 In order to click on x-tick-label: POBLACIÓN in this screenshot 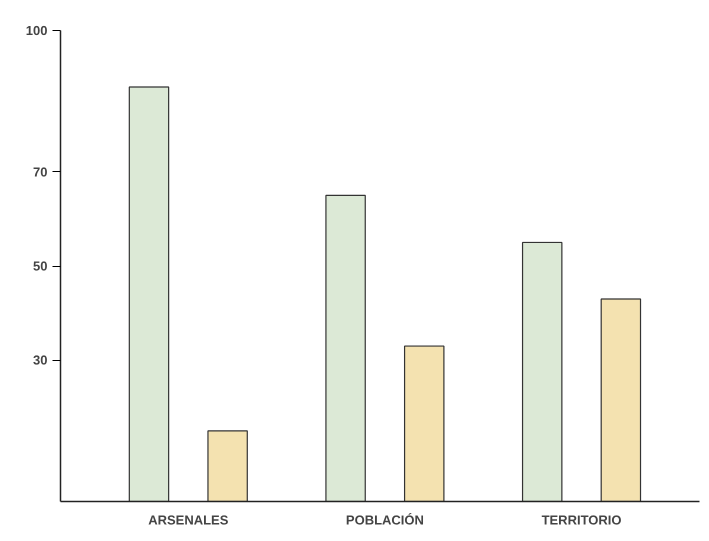, I will do `click(385, 520)`.